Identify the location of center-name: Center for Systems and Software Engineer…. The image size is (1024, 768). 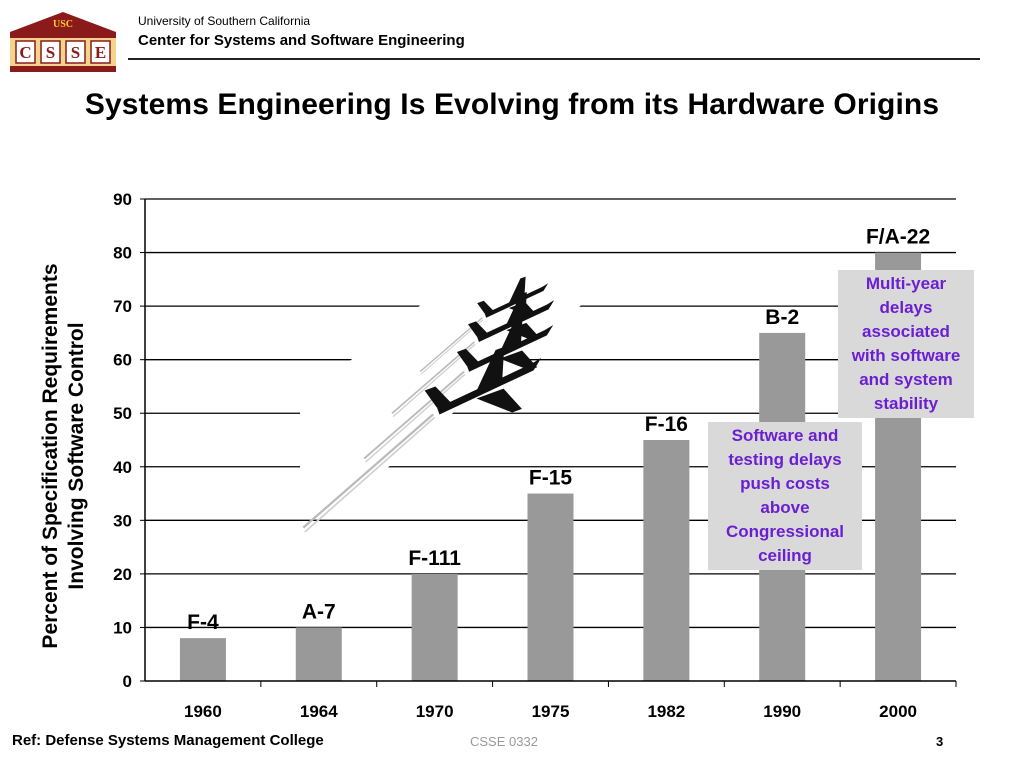
(301, 40).